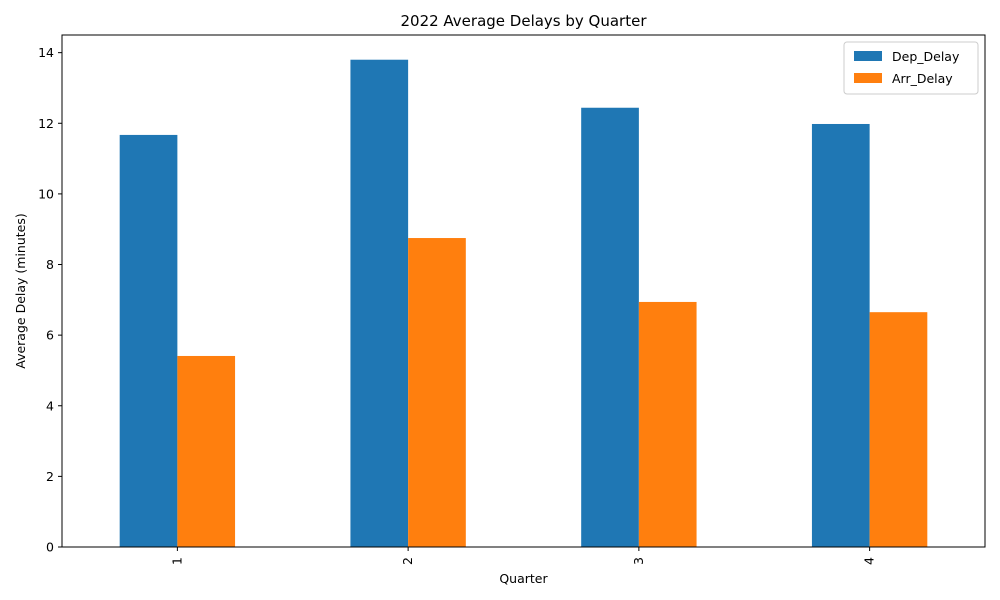 This screenshot has width=1000, height=600. Describe the element at coordinates (523, 21) in the screenshot. I see `chart-title: 2022 Average Delays by Quarter` at that location.